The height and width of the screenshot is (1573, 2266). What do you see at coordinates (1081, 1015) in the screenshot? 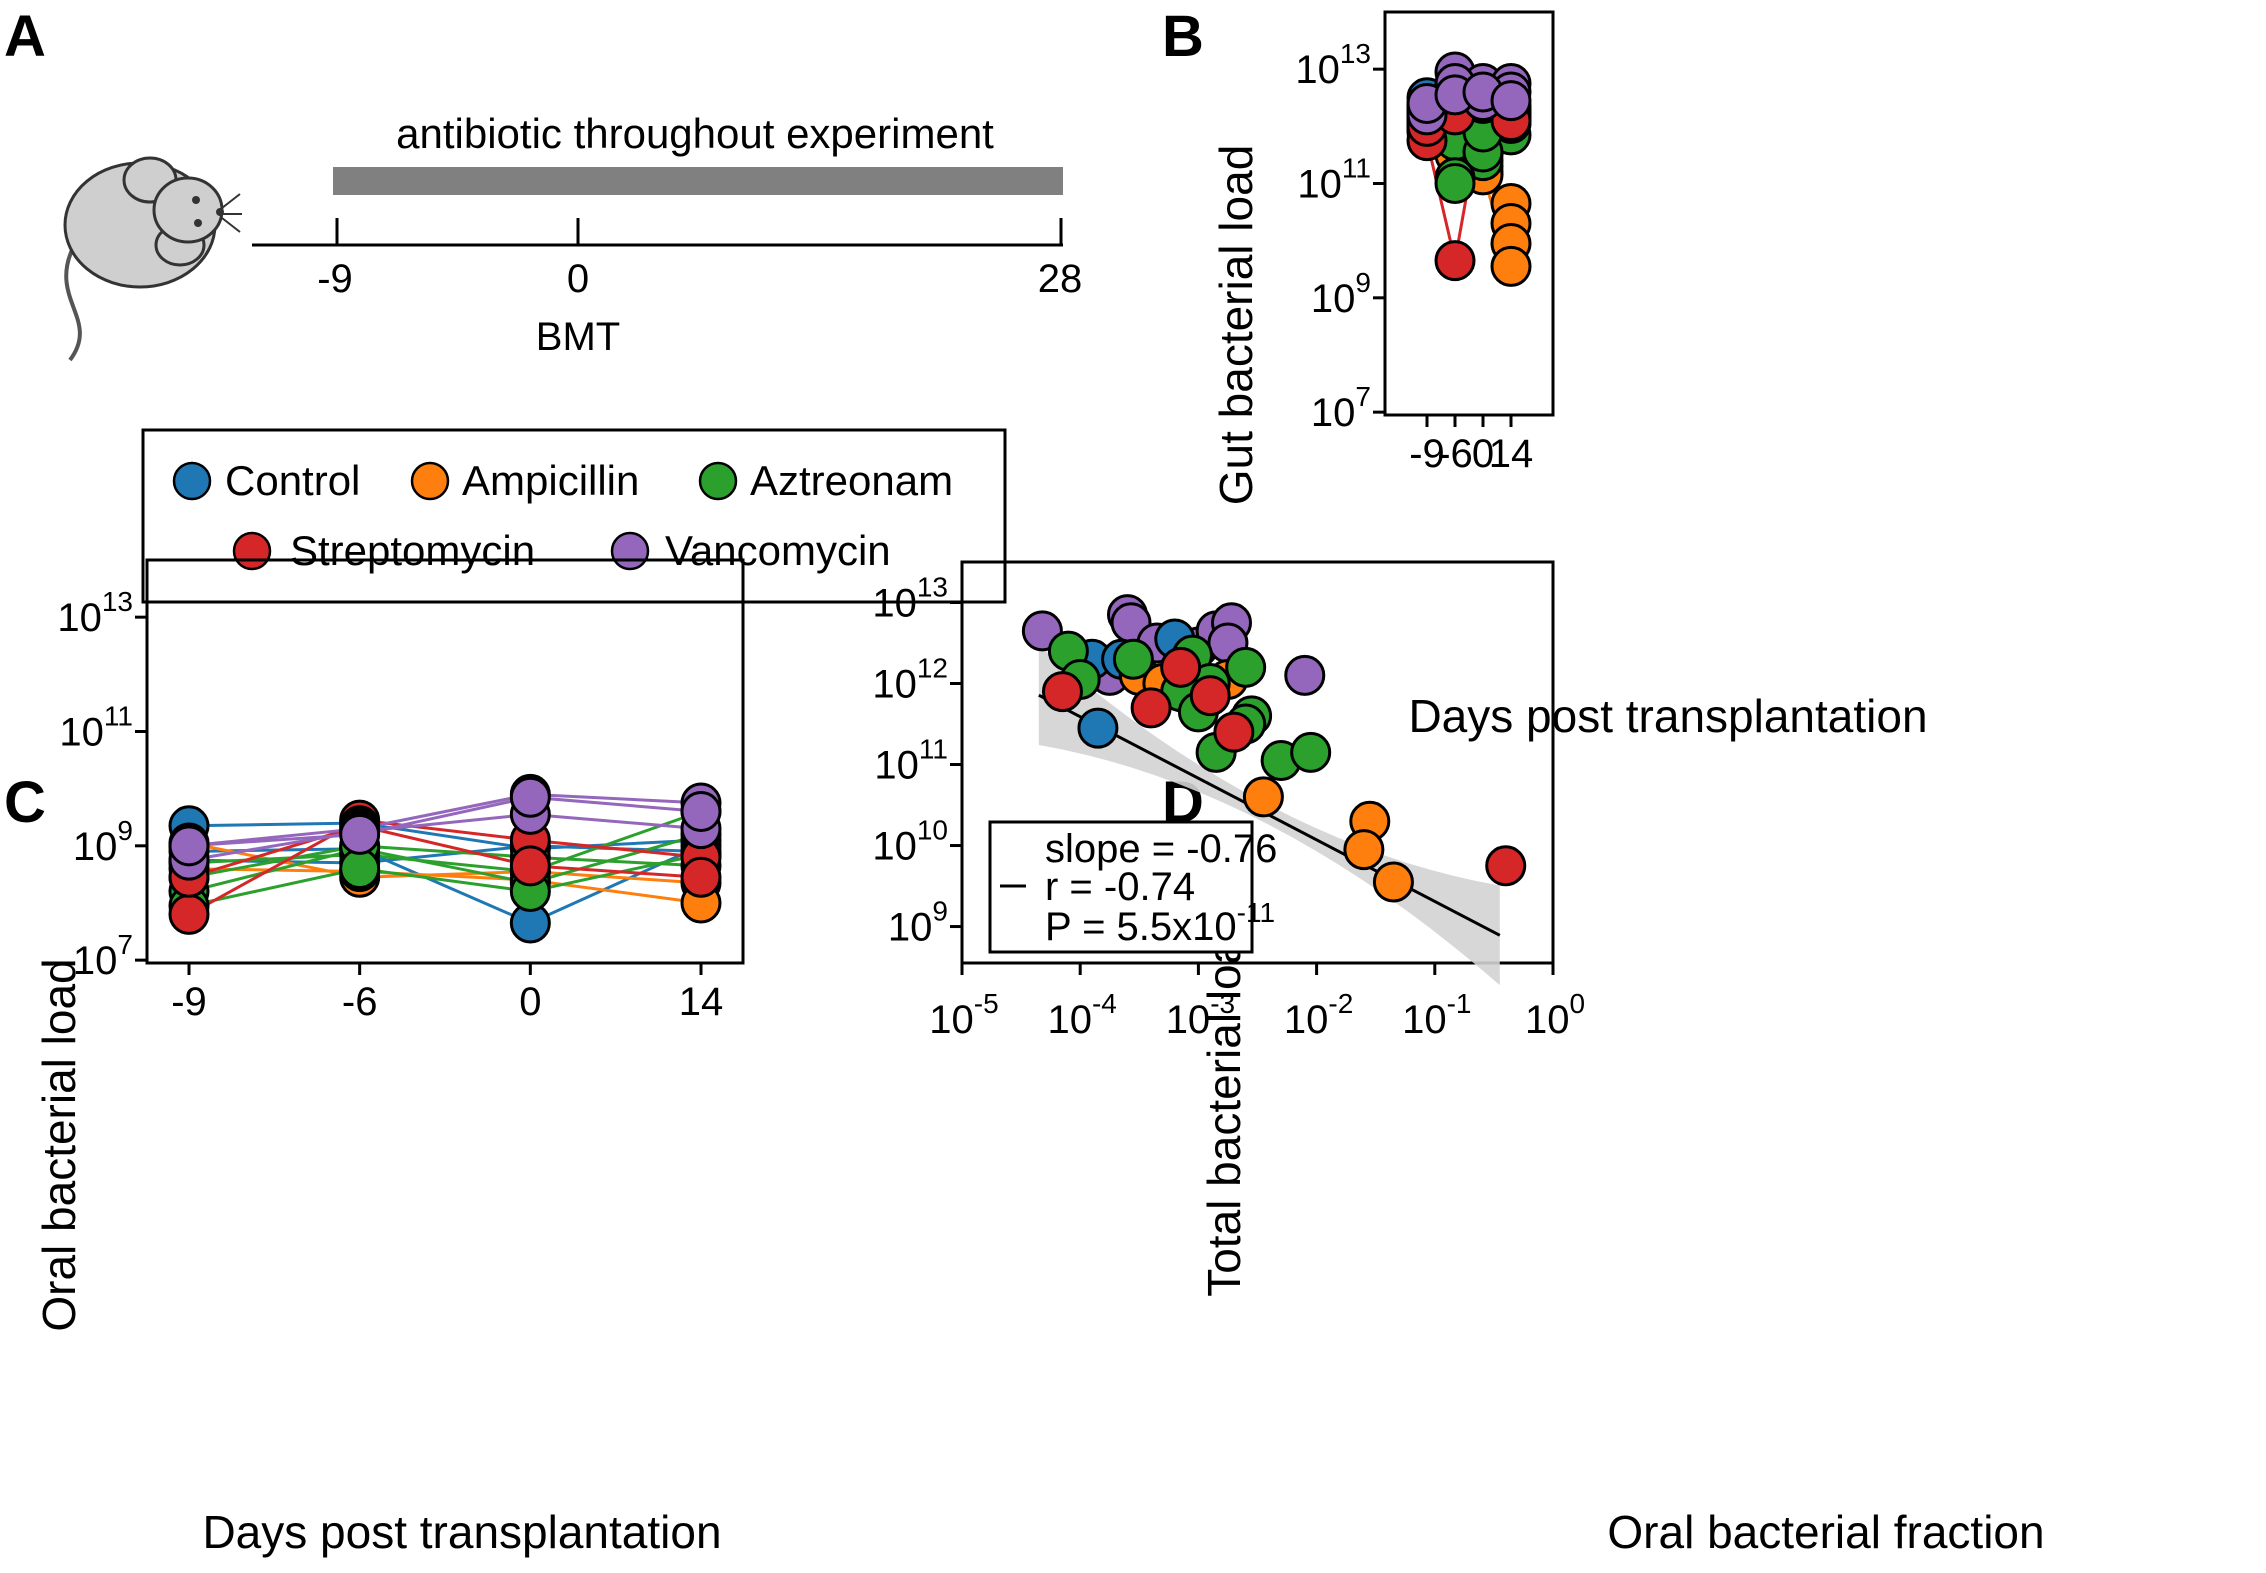
I see `x-tick-label: 10⁻⁴` at bounding box center [1081, 1015].